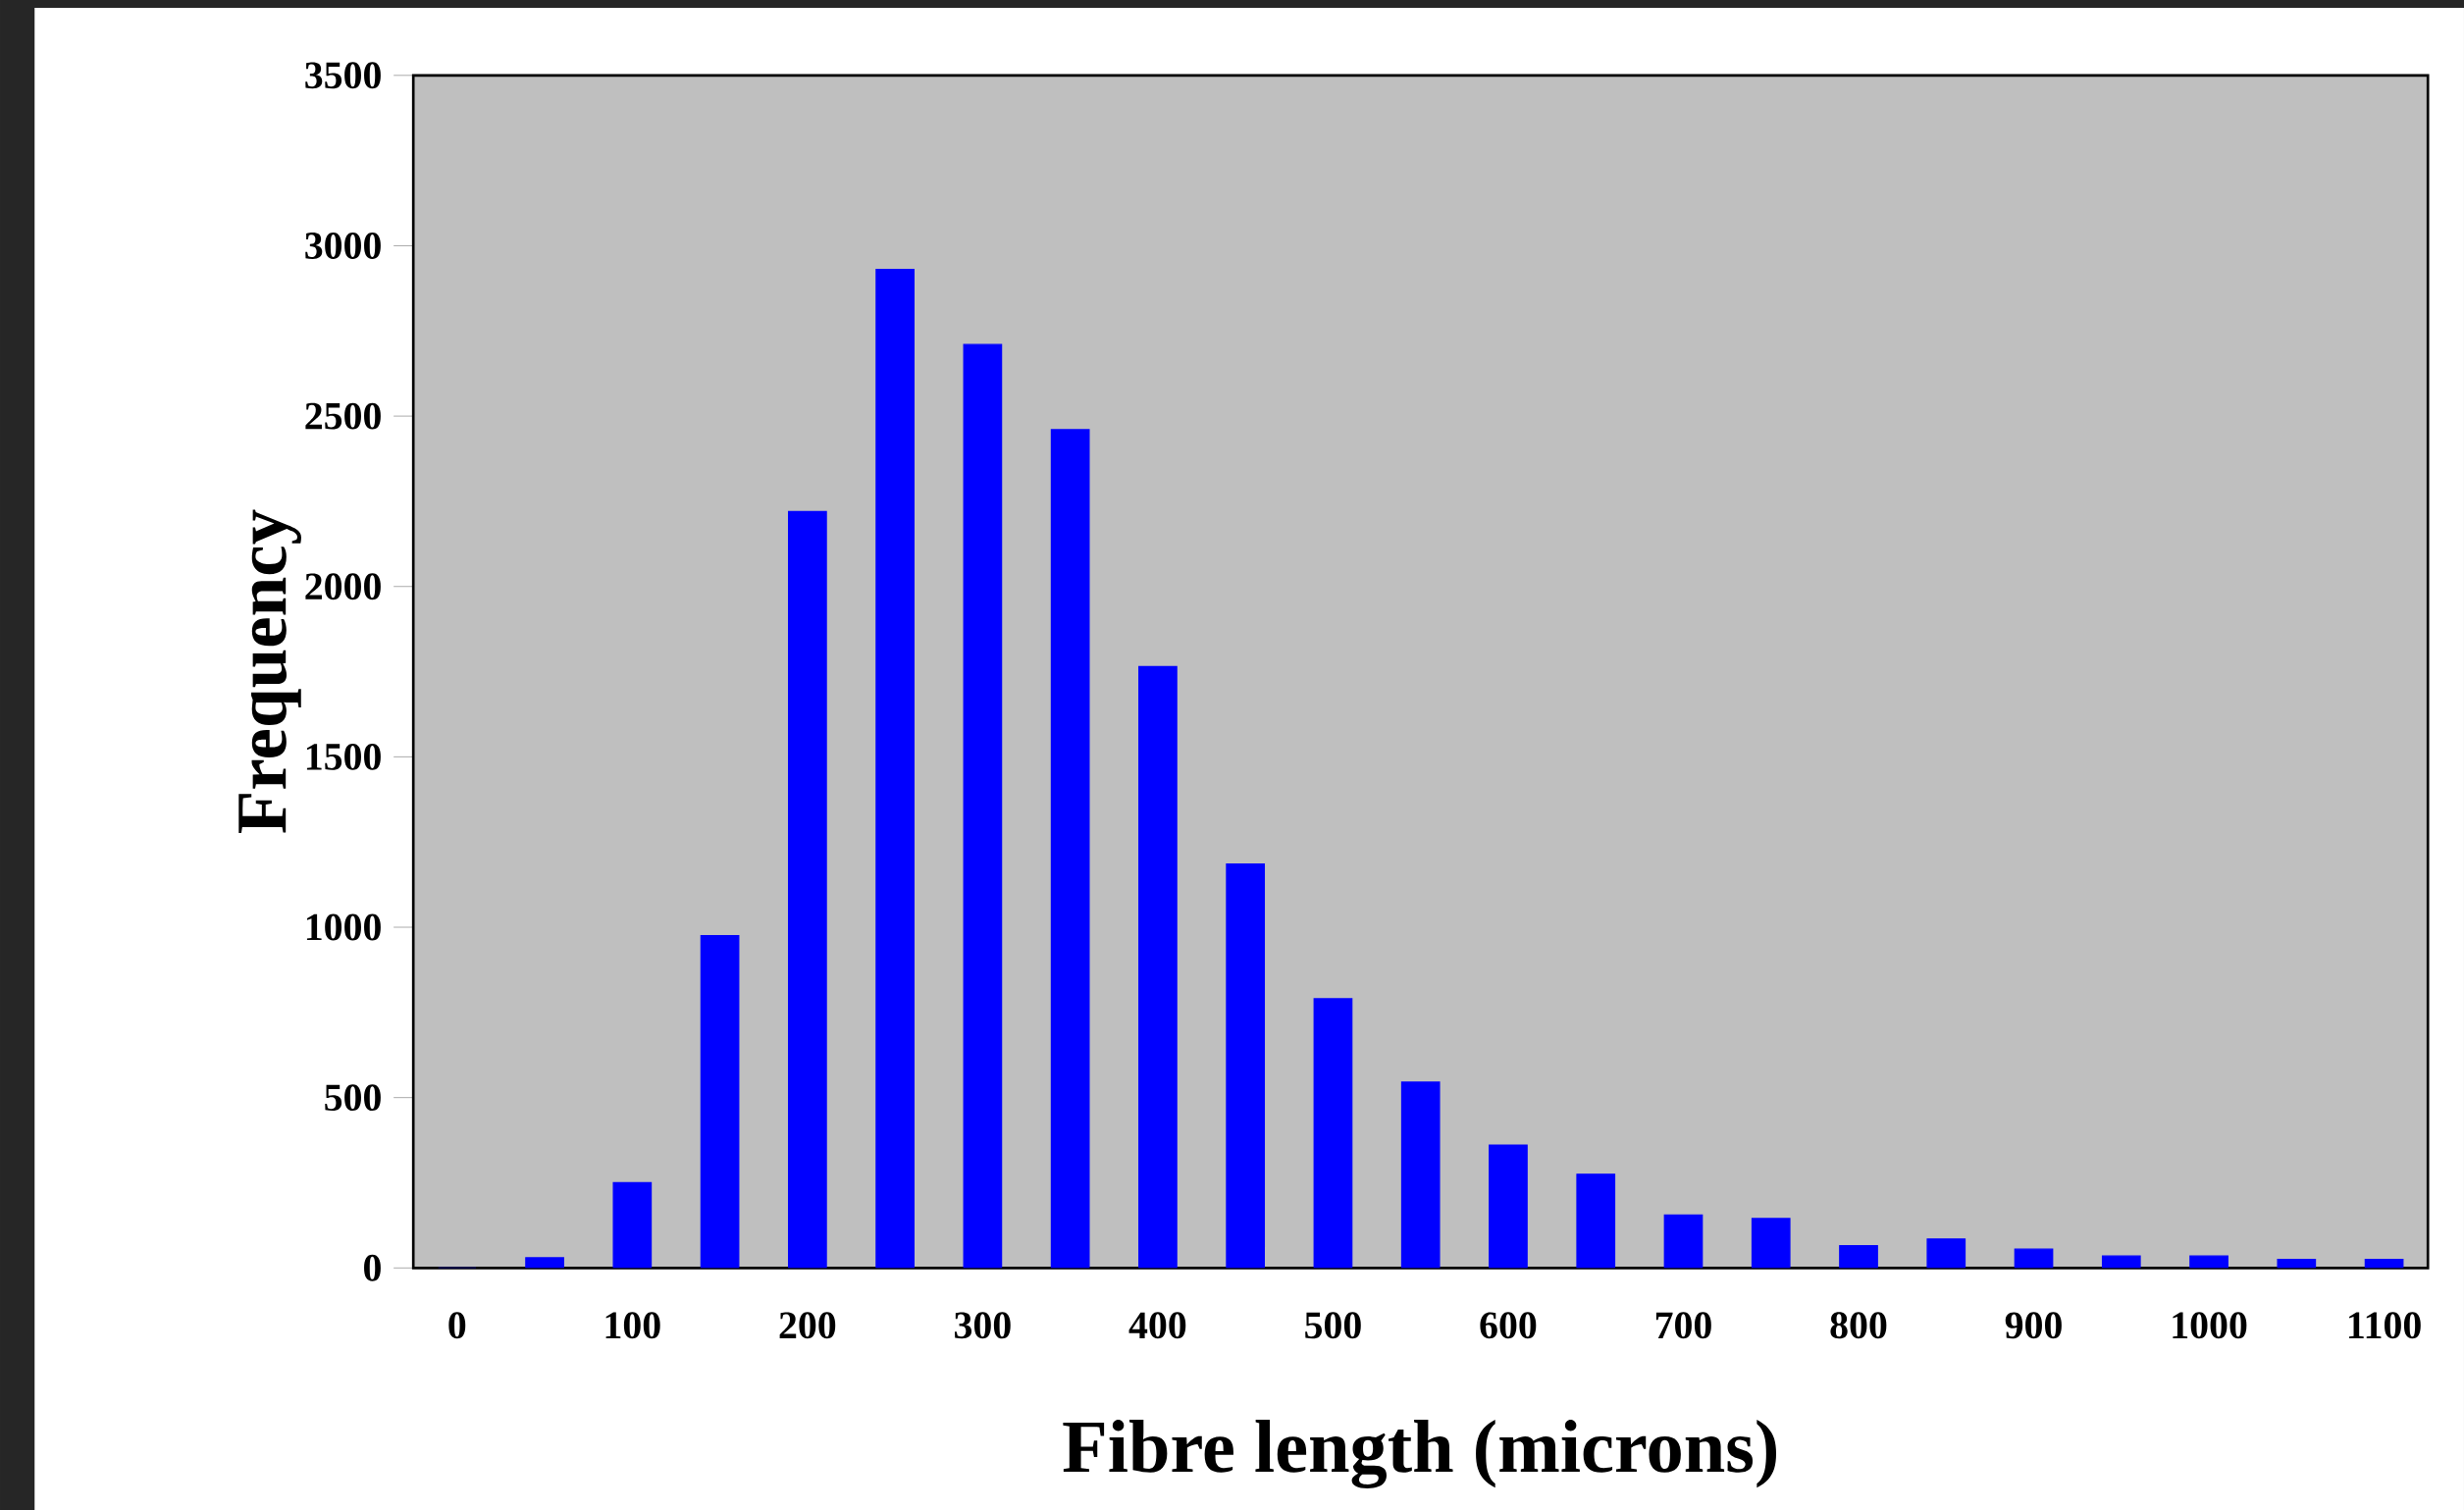 The image size is (2464, 1510). I want to click on x-tick-label: 700, so click(1683, 1325).